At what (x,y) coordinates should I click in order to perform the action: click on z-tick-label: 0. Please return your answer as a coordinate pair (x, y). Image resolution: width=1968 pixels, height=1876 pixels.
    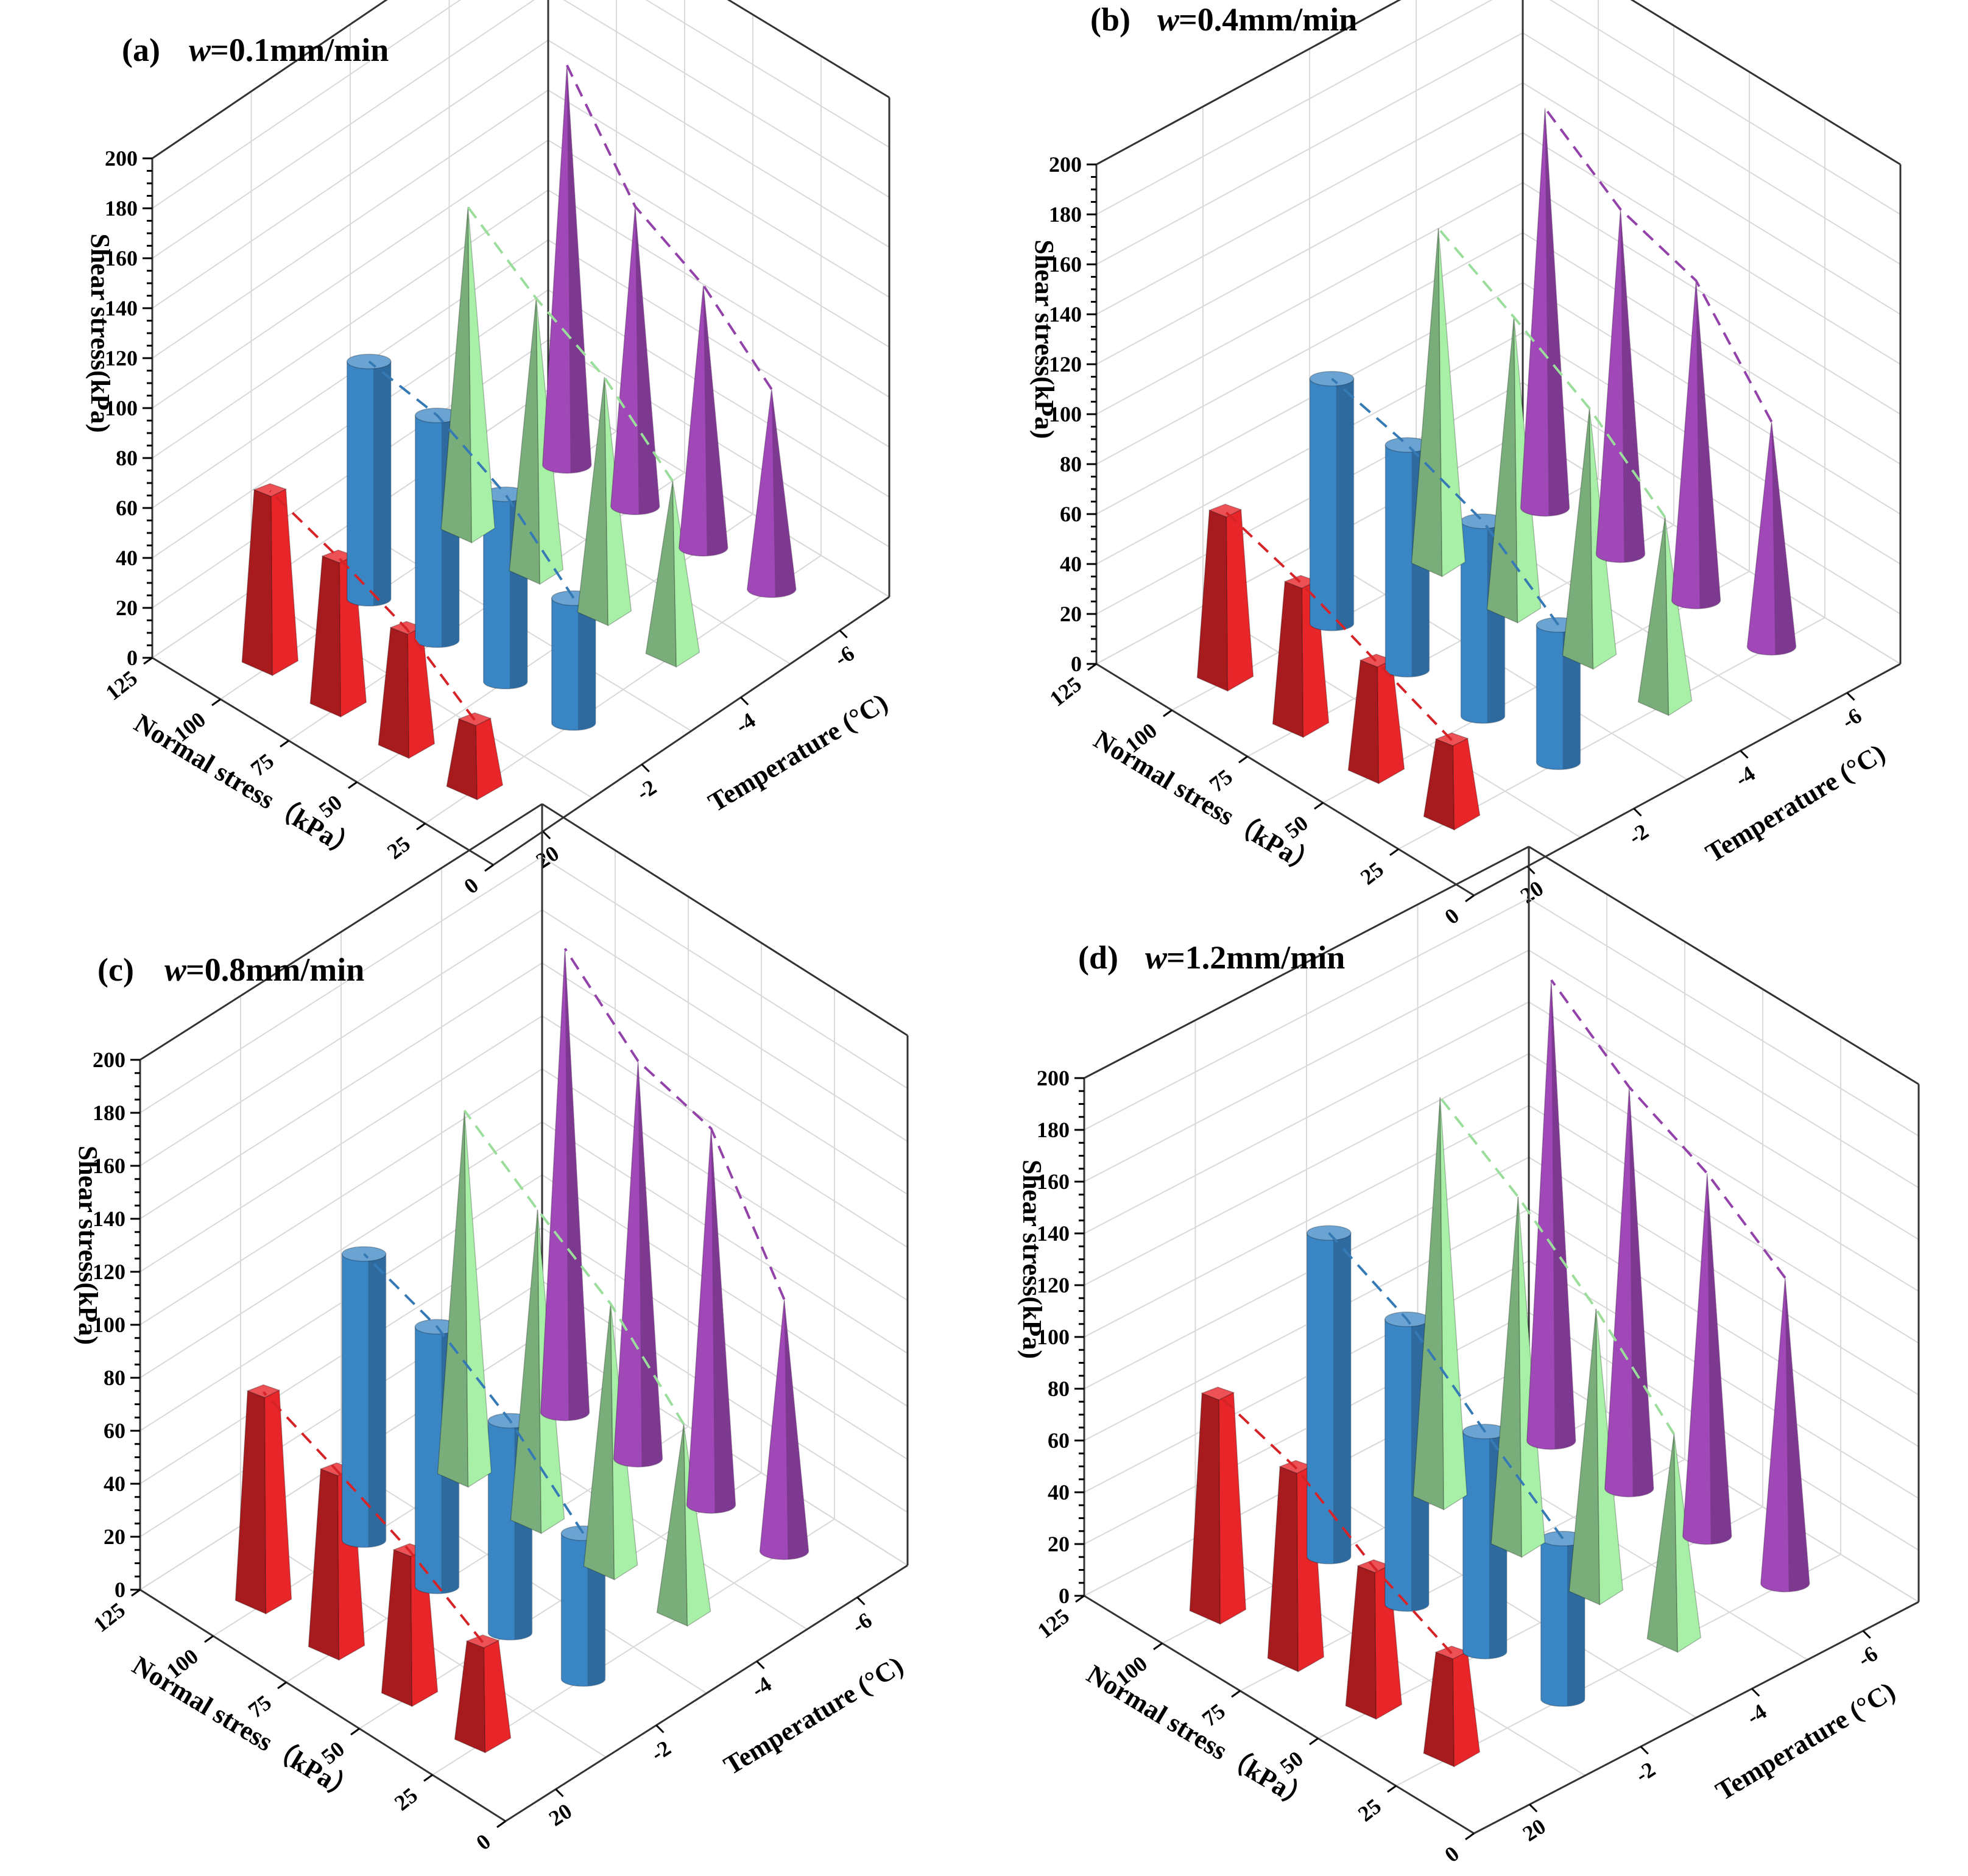
    Looking at the image, I should click on (132, 658).